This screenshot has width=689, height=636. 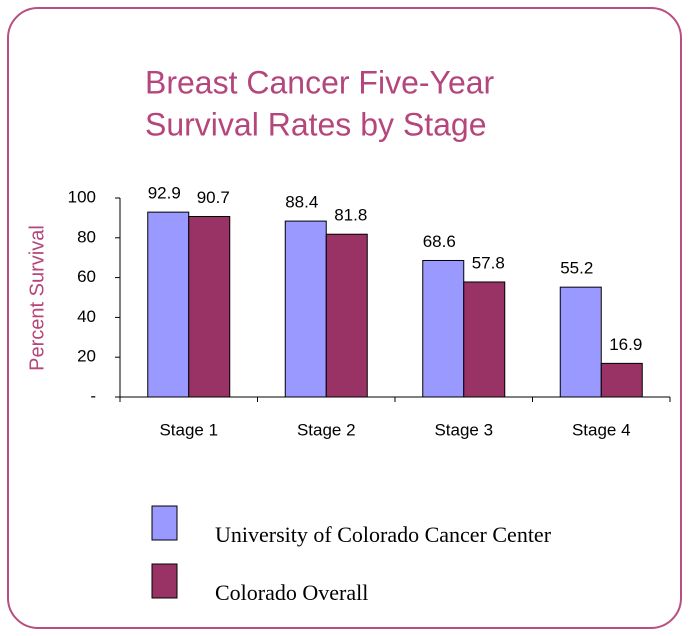 I want to click on value-label: 88.4, so click(x=301, y=202).